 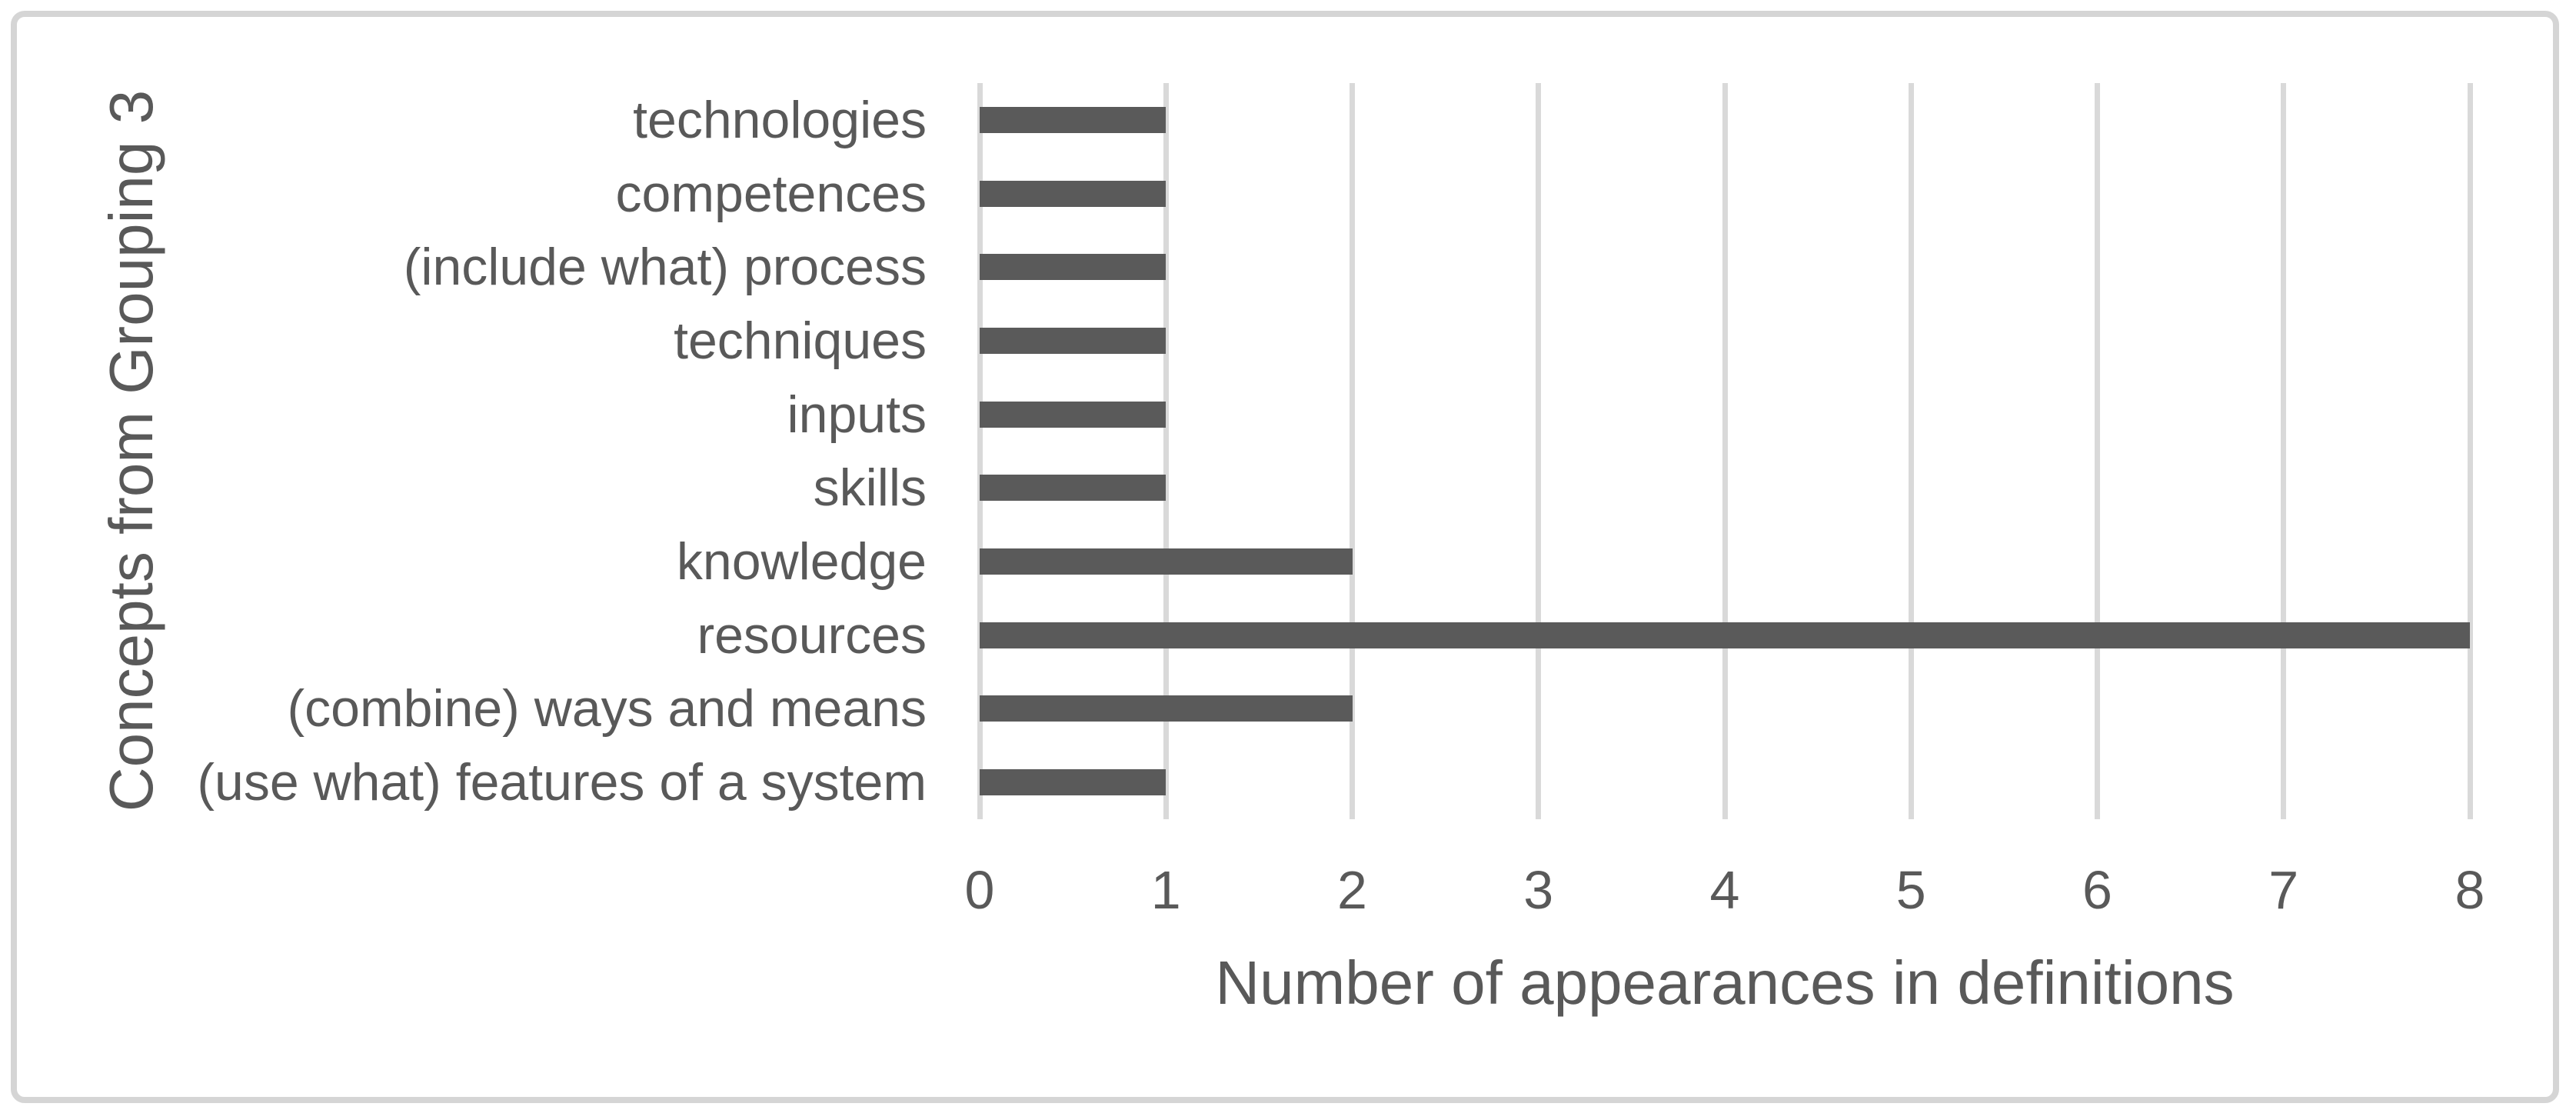 What do you see at coordinates (800, 341) in the screenshot?
I see `category-label-3: techniques` at bounding box center [800, 341].